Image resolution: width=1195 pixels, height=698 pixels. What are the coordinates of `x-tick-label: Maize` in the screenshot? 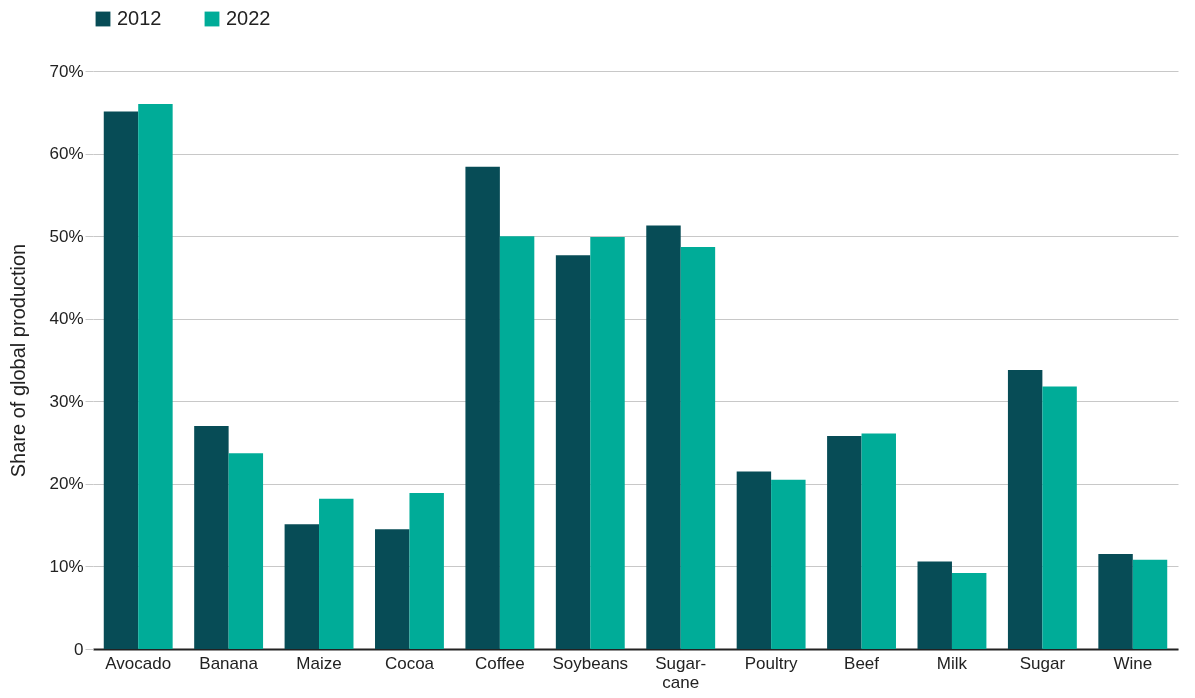 It's located at (319, 663).